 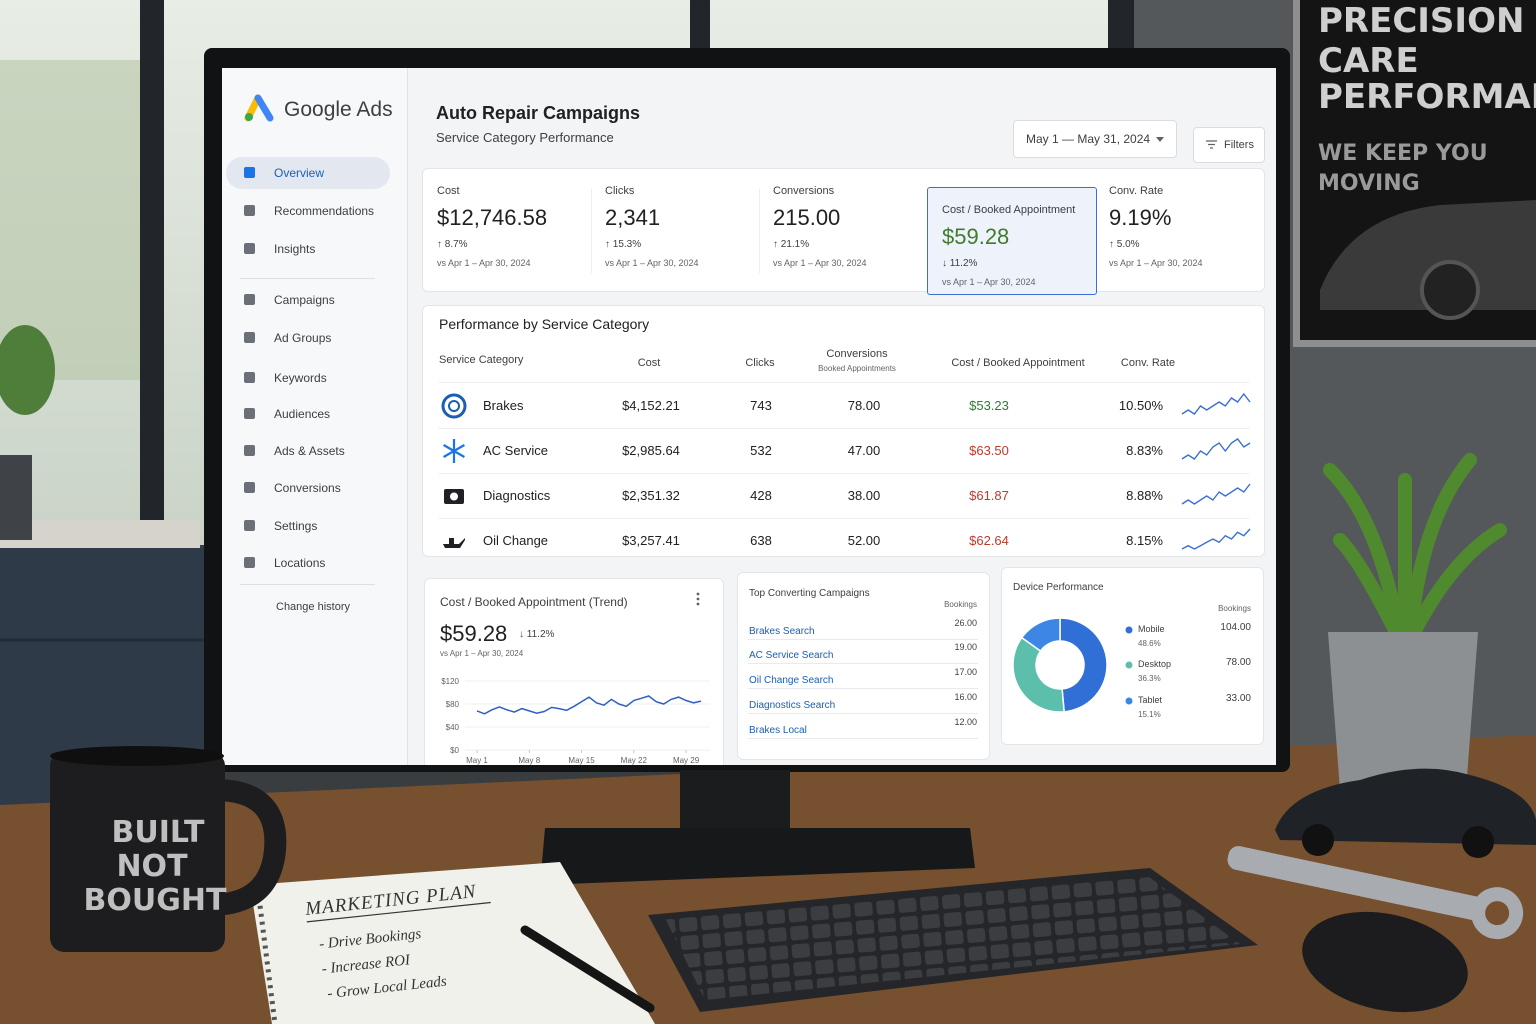 What do you see at coordinates (782, 631) in the screenshot?
I see `campaign-link: Brakes Search` at bounding box center [782, 631].